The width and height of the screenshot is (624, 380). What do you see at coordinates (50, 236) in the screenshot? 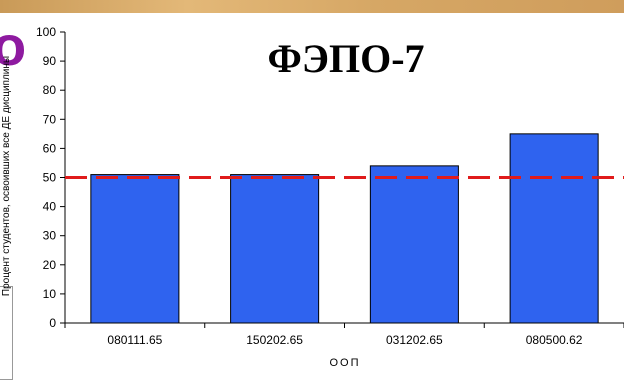
I see `y-tick-label: 30` at bounding box center [50, 236].